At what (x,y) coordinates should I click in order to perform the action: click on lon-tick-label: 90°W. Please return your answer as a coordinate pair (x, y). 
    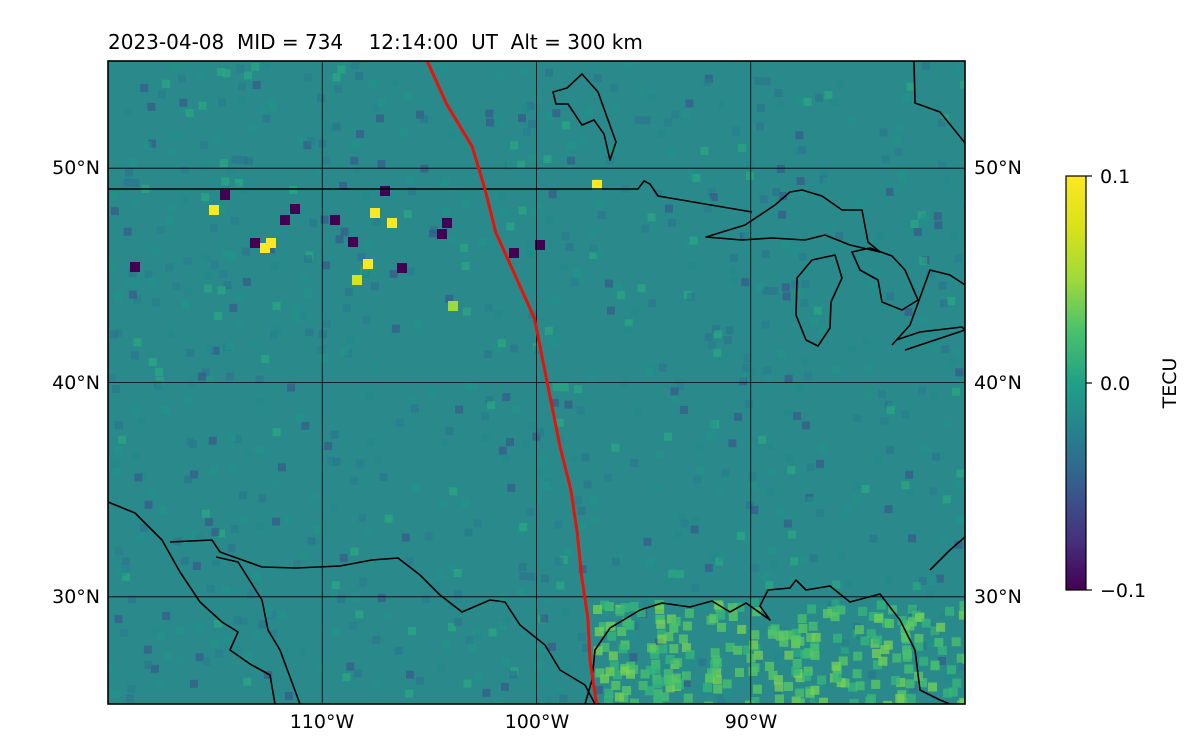
    Looking at the image, I should click on (751, 722).